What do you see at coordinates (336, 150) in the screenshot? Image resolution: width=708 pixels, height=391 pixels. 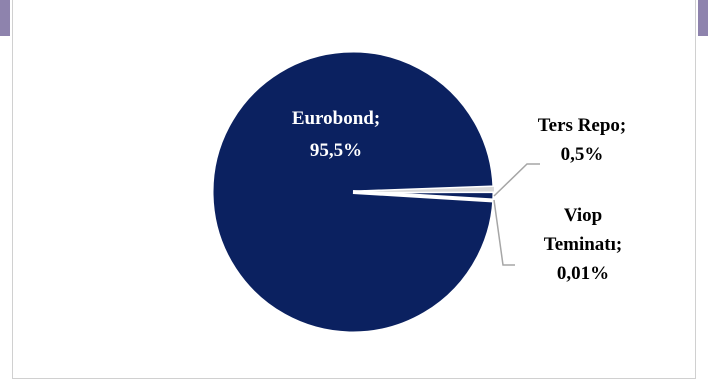 I see `label-eurobond-value: 95,5%` at bounding box center [336, 150].